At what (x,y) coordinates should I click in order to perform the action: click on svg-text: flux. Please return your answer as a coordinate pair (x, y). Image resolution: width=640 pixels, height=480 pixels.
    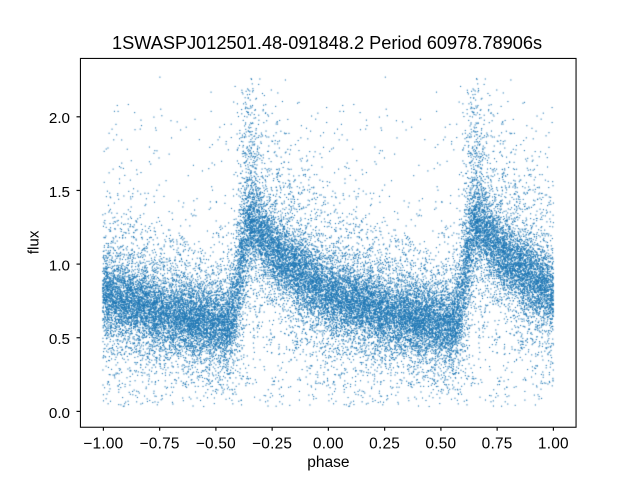
    Looking at the image, I should click on (34, 242).